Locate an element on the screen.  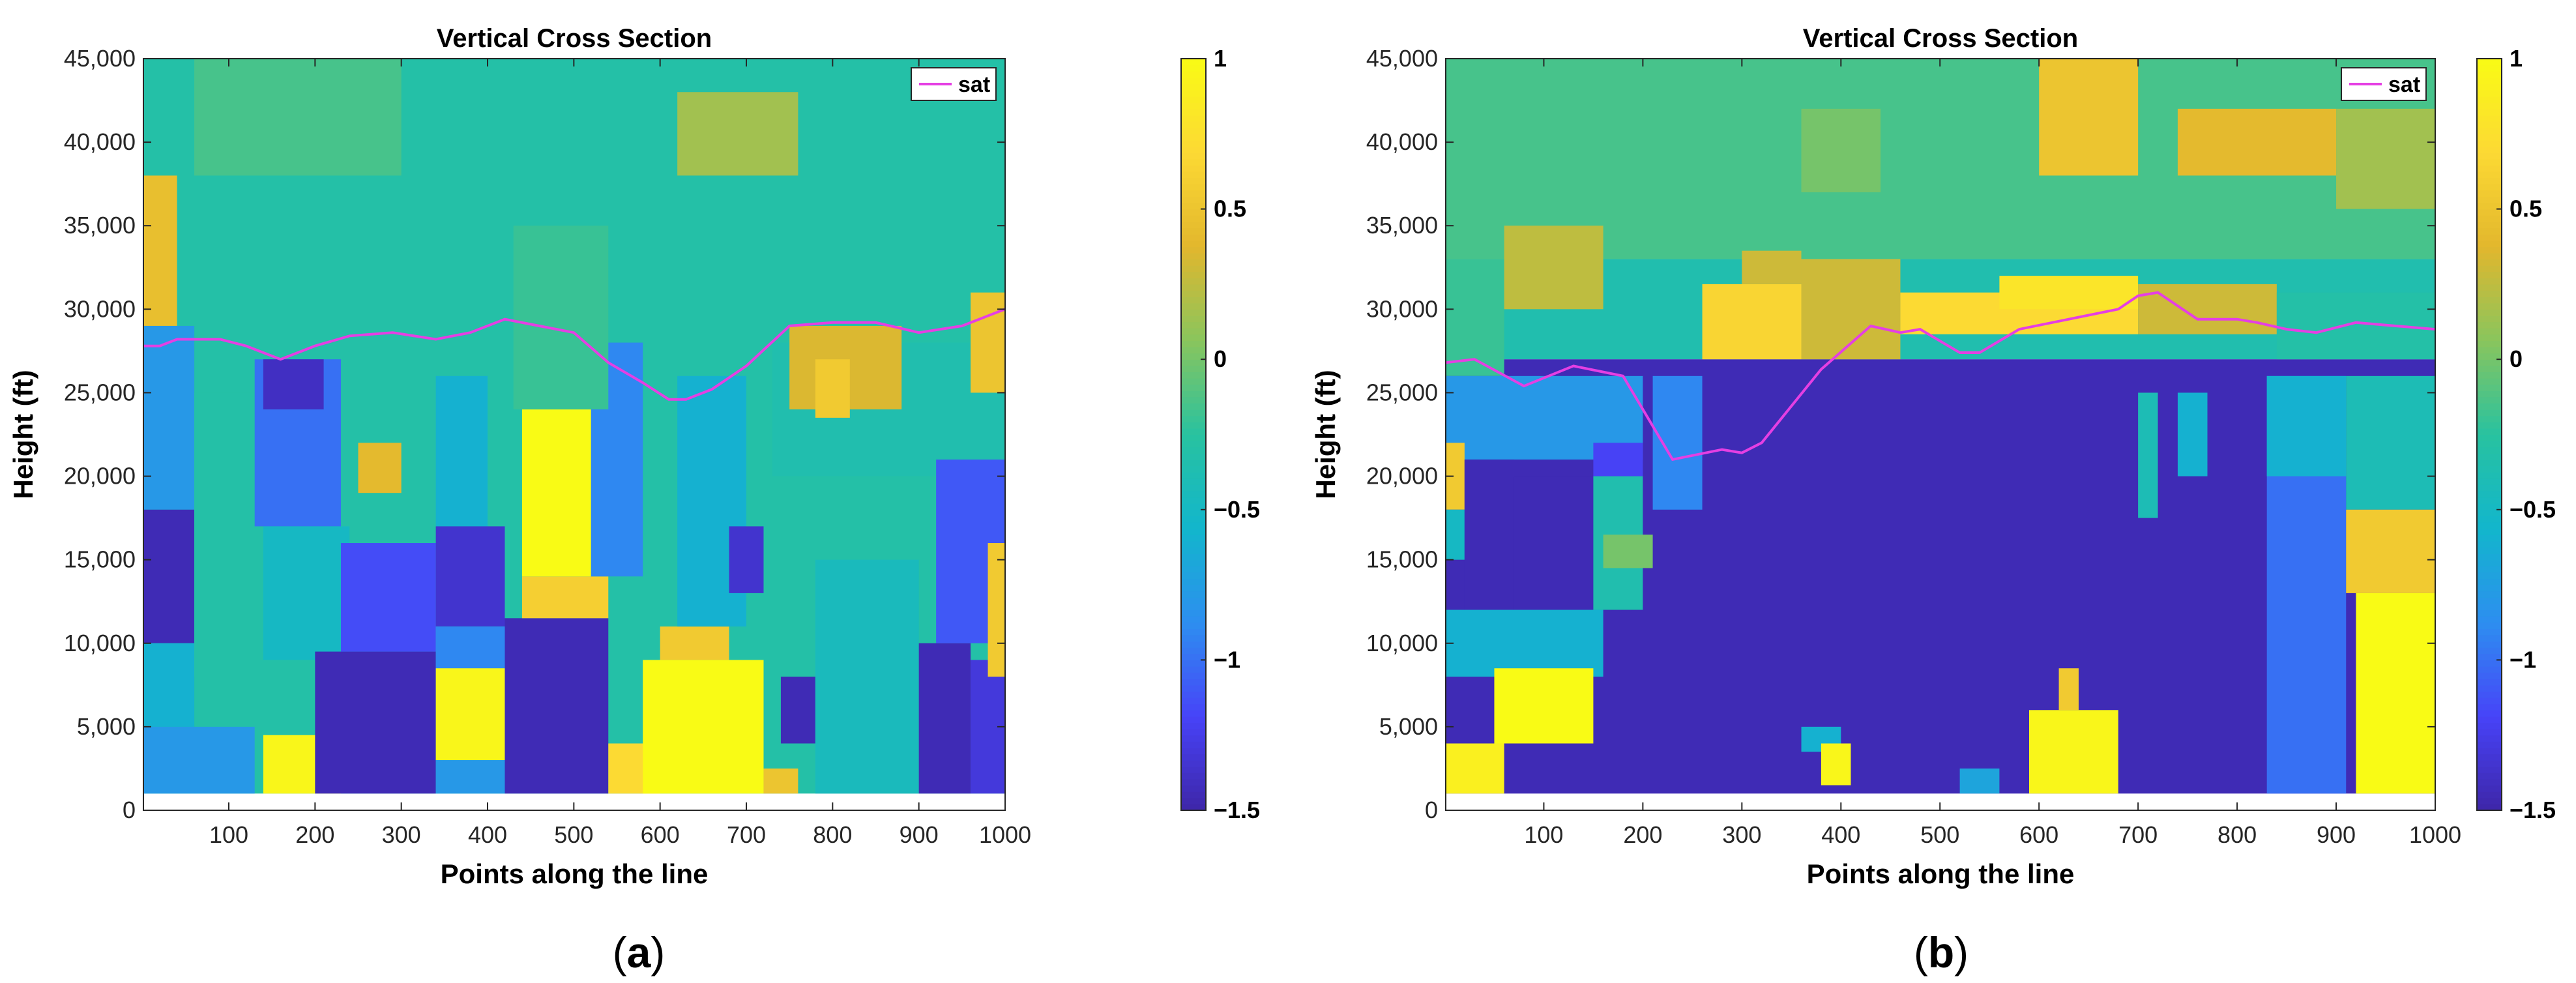
y-axis-label: Height (ft) is located at coordinates (1325, 434).